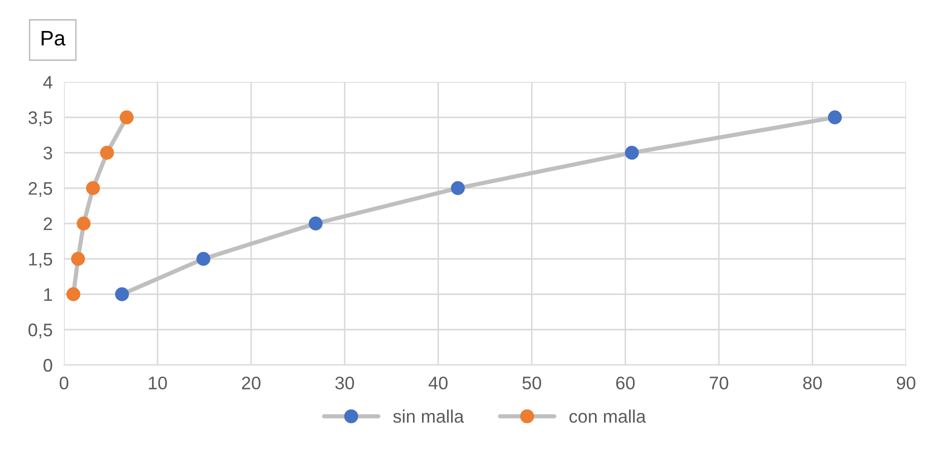 This screenshot has height=464, width=933. I want to click on x-tick-label: 0, so click(64, 383).